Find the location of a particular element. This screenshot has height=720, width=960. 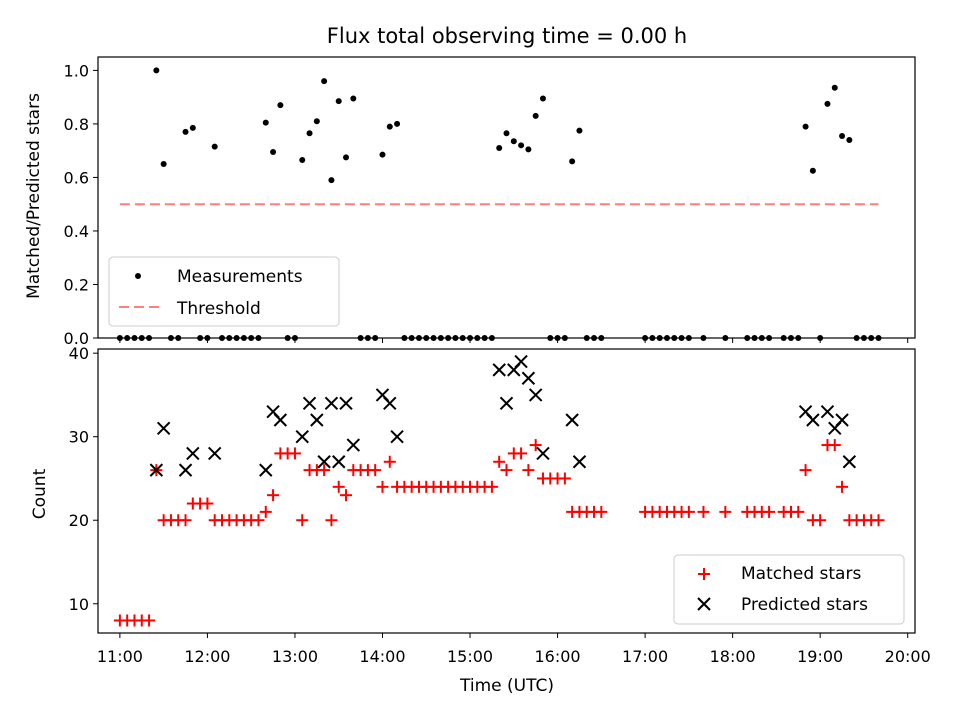

bottom-legend: Matched stars Predicted stars is located at coordinates (789, 589).